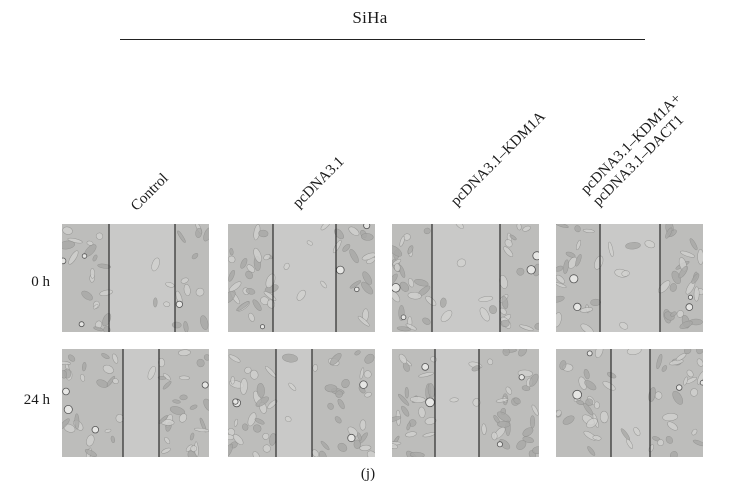  I want to click on row-label-0h: 0 h, so click(40, 282).